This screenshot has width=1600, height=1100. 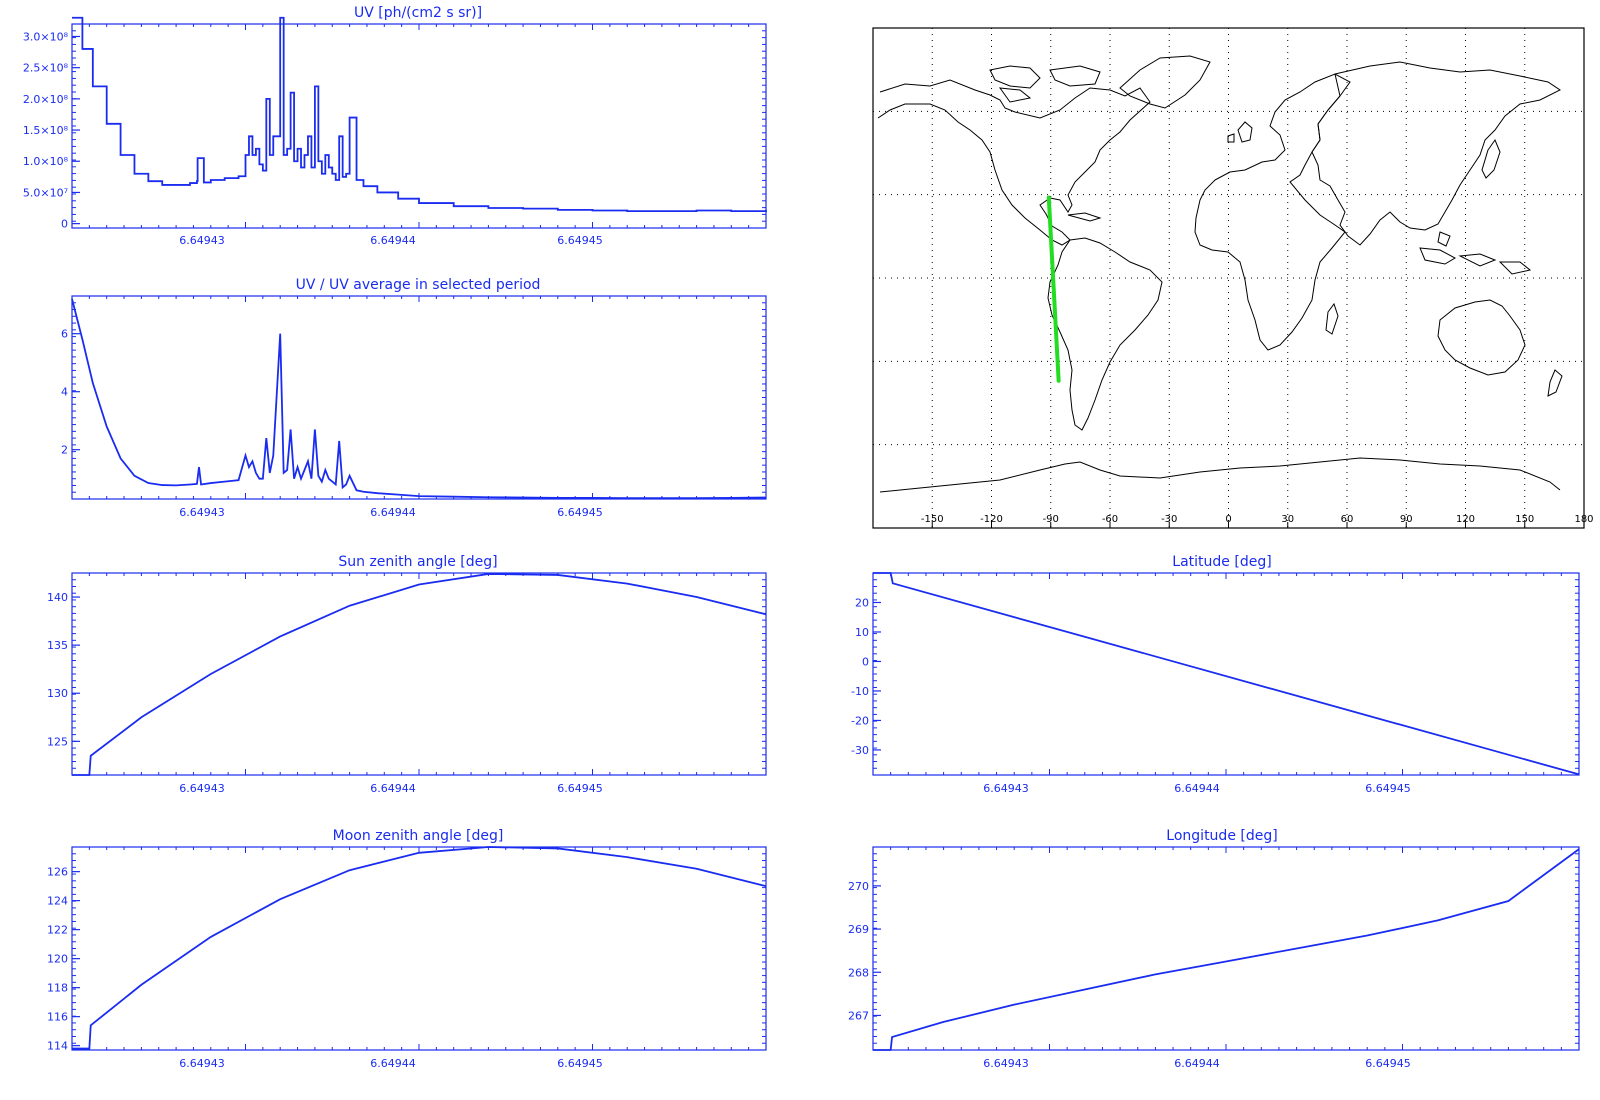 What do you see at coordinates (1221, 562) in the screenshot?
I see `latitude-title: Latitude [deg]` at bounding box center [1221, 562].